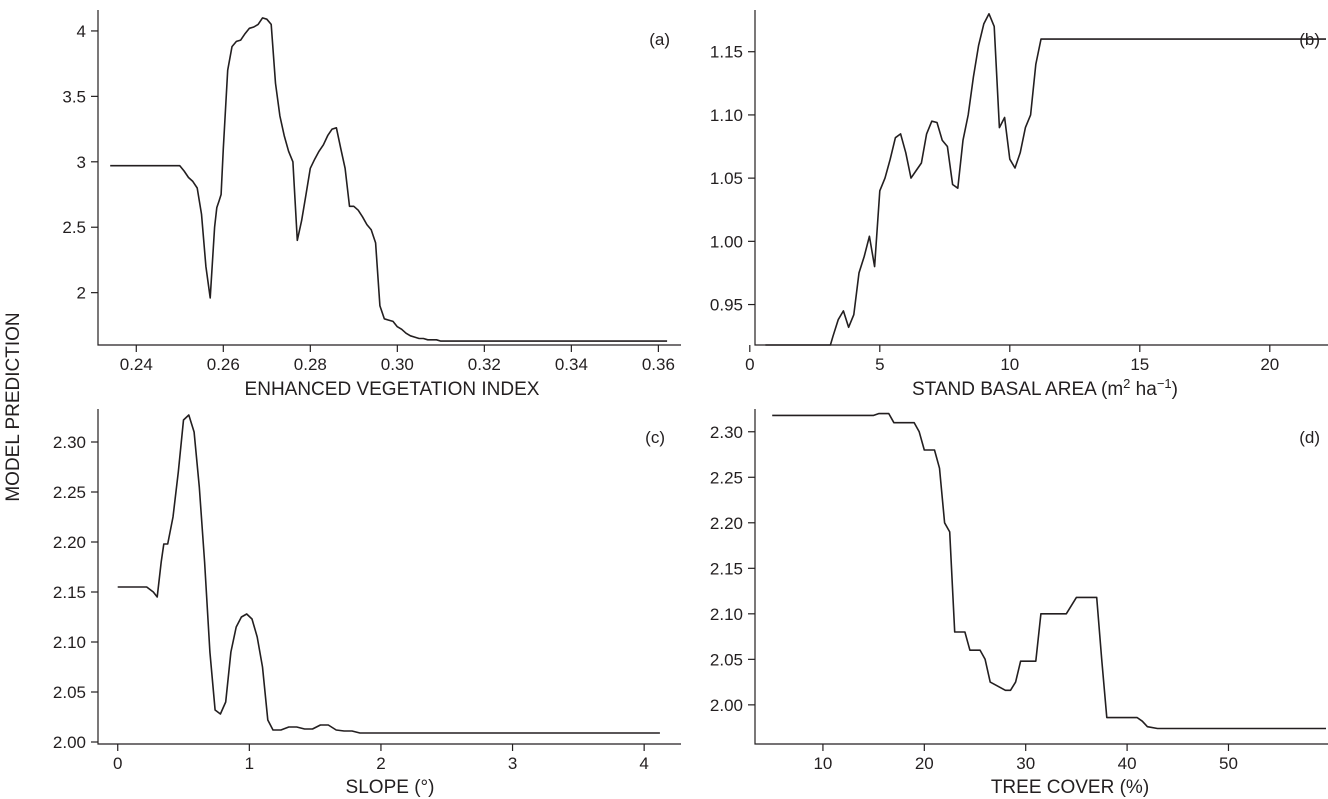 The width and height of the screenshot is (1328, 799). What do you see at coordinates (512, 763) in the screenshot?
I see `x-tick-label: 3` at bounding box center [512, 763].